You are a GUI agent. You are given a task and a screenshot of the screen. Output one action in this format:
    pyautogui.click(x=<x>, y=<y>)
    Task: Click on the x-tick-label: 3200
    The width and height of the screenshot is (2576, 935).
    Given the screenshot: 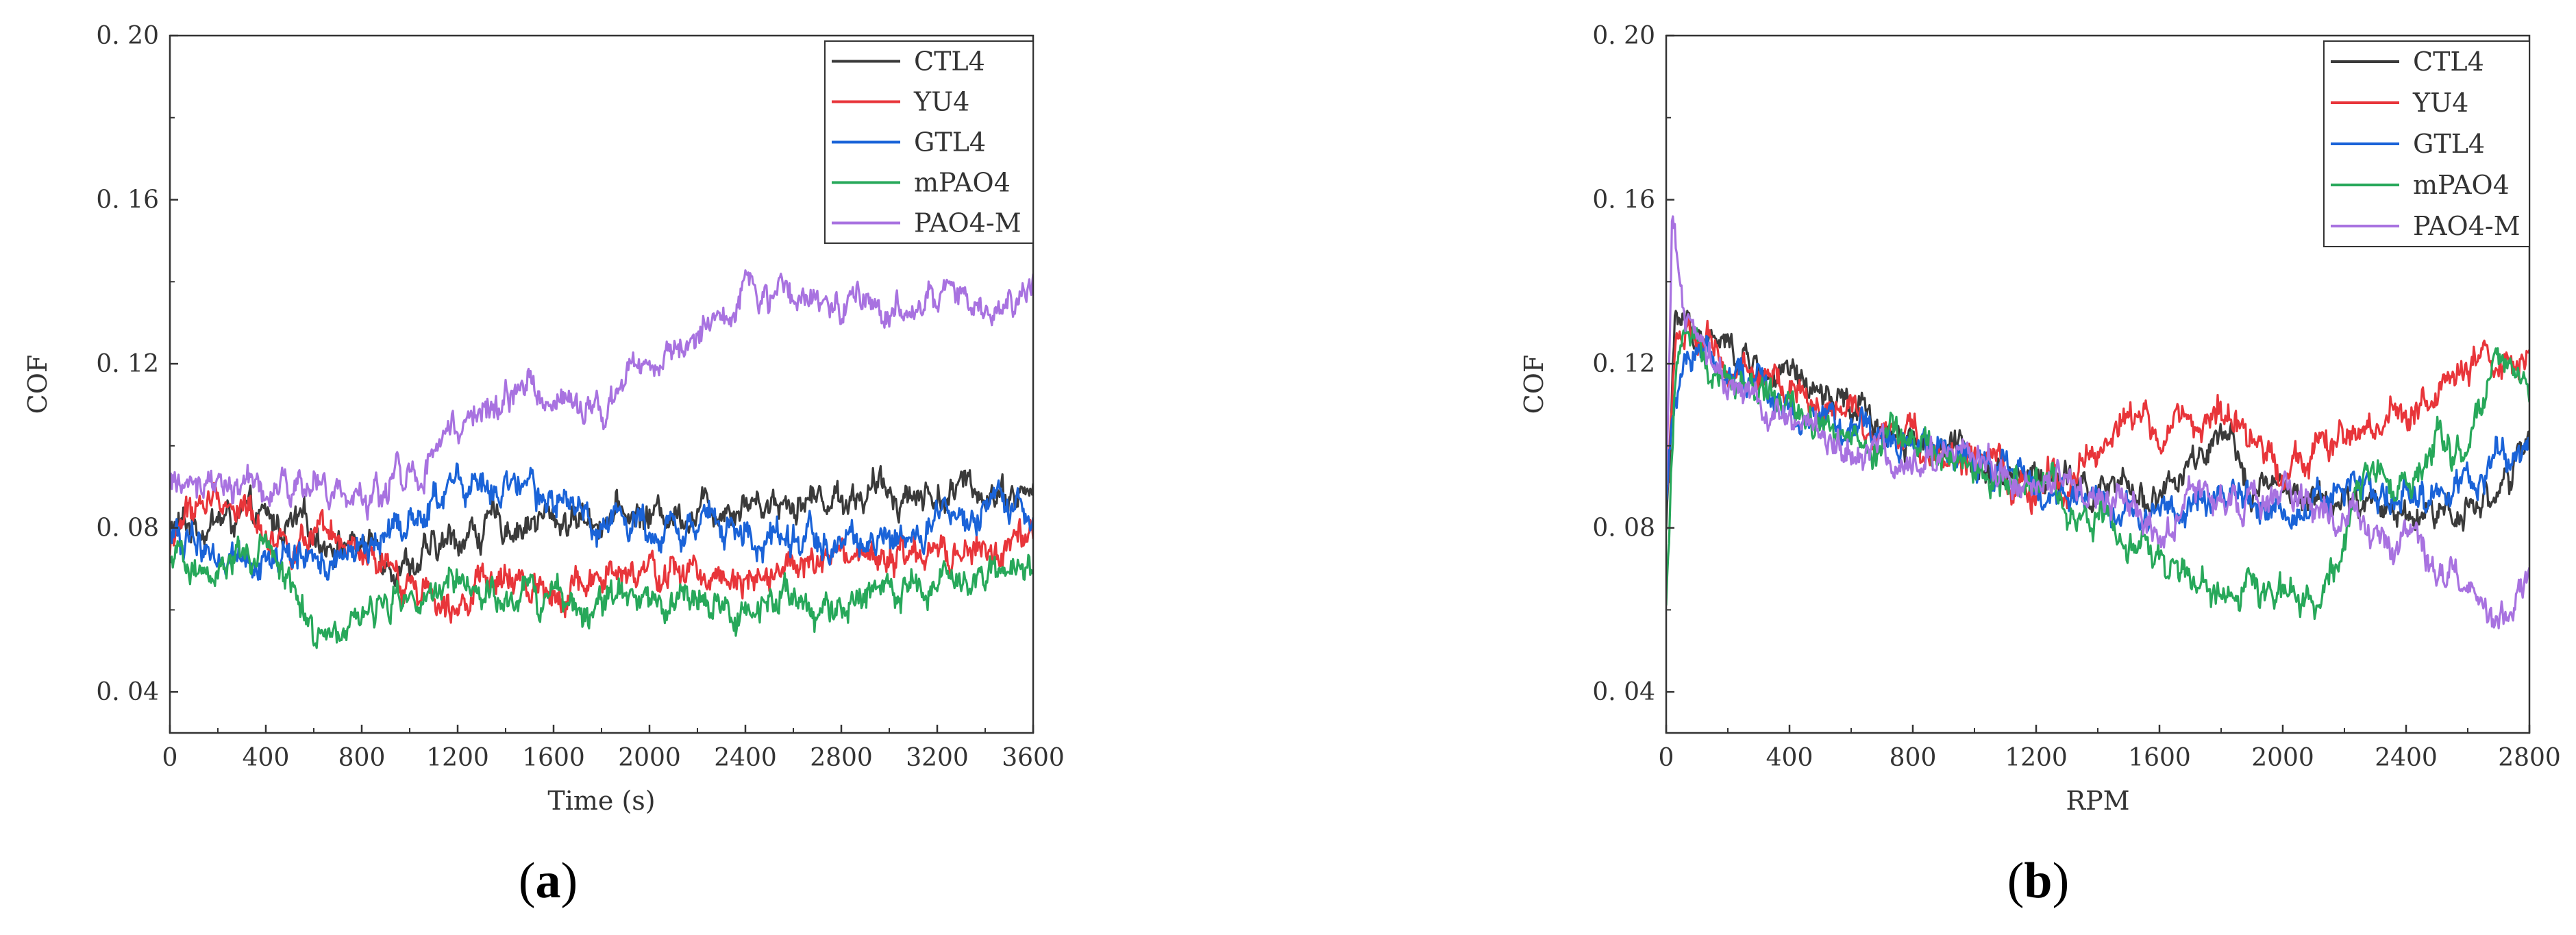 What is the action you would take?
    pyautogui.click(x=937, y=758)
    